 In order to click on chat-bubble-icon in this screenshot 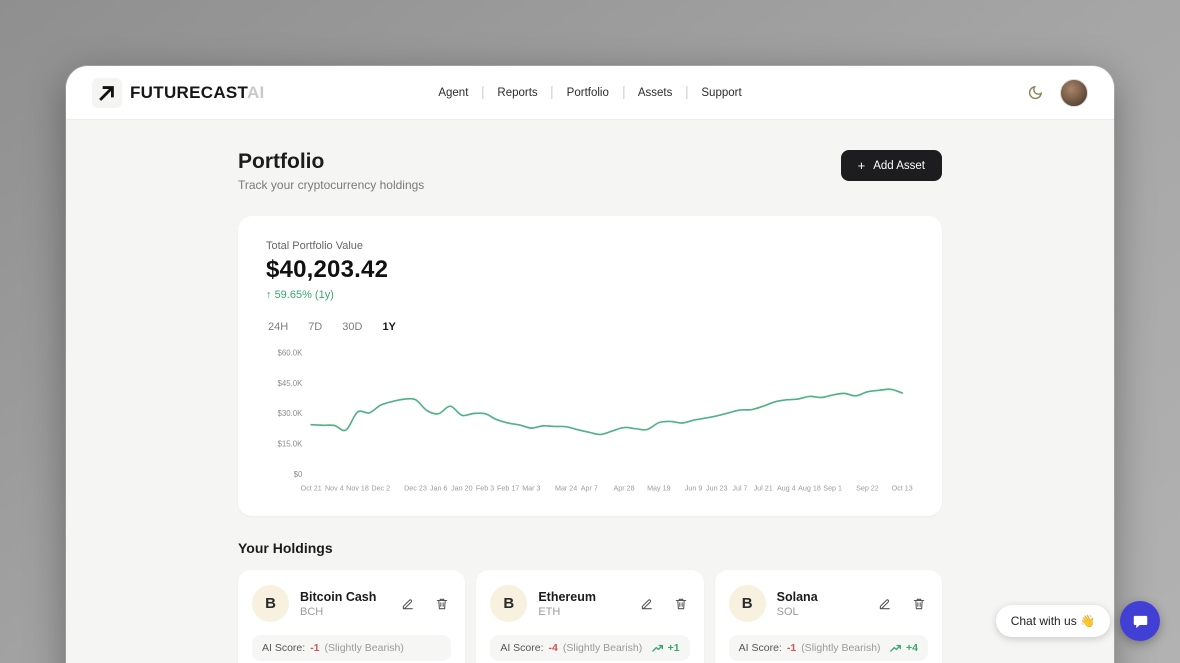, I will do `click(1140, 621)`.